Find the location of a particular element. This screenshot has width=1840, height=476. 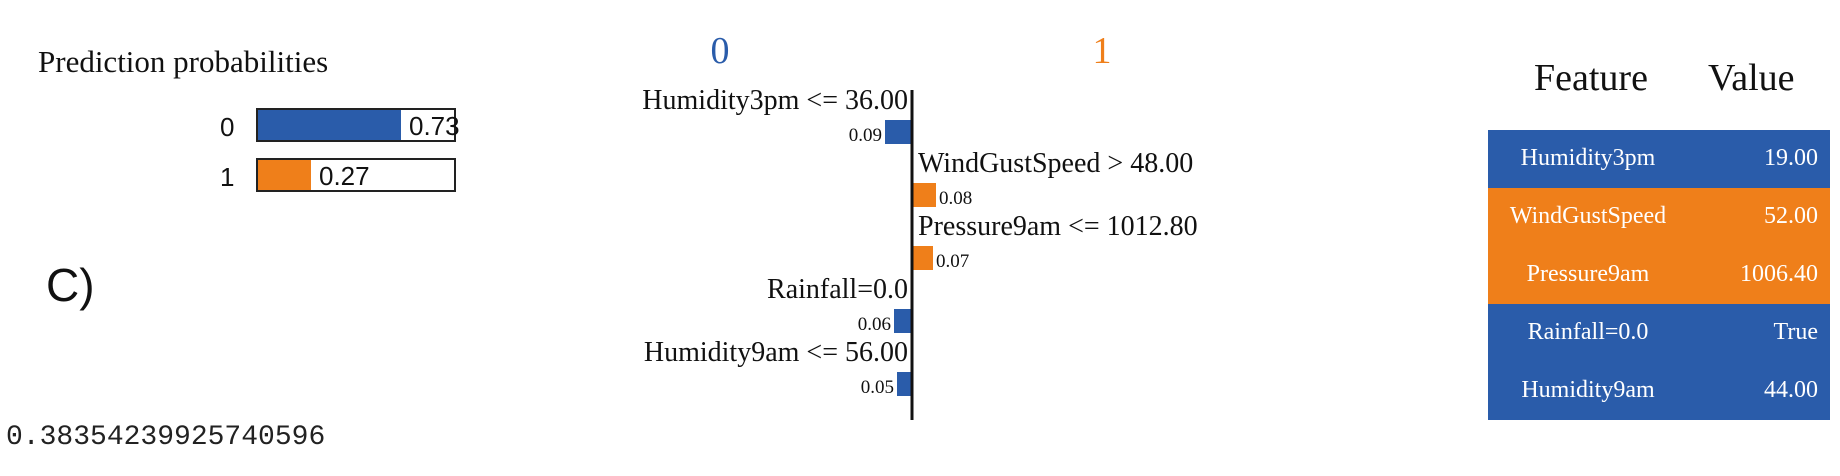

feature-value-cell: 19.00 is located at coordinates (1791, 158).